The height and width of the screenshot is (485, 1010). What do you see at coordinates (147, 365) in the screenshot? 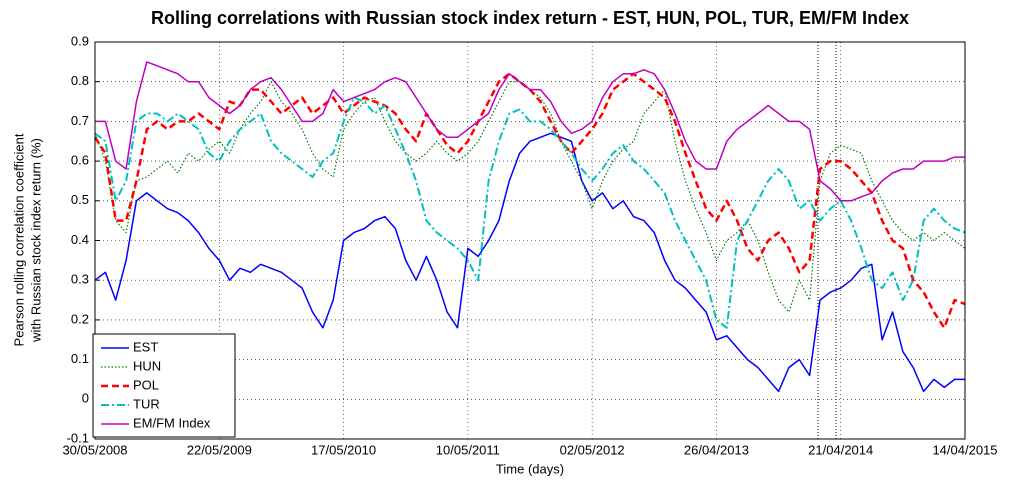
I see `legend-label: HUN` at bounding box center [147, 365].